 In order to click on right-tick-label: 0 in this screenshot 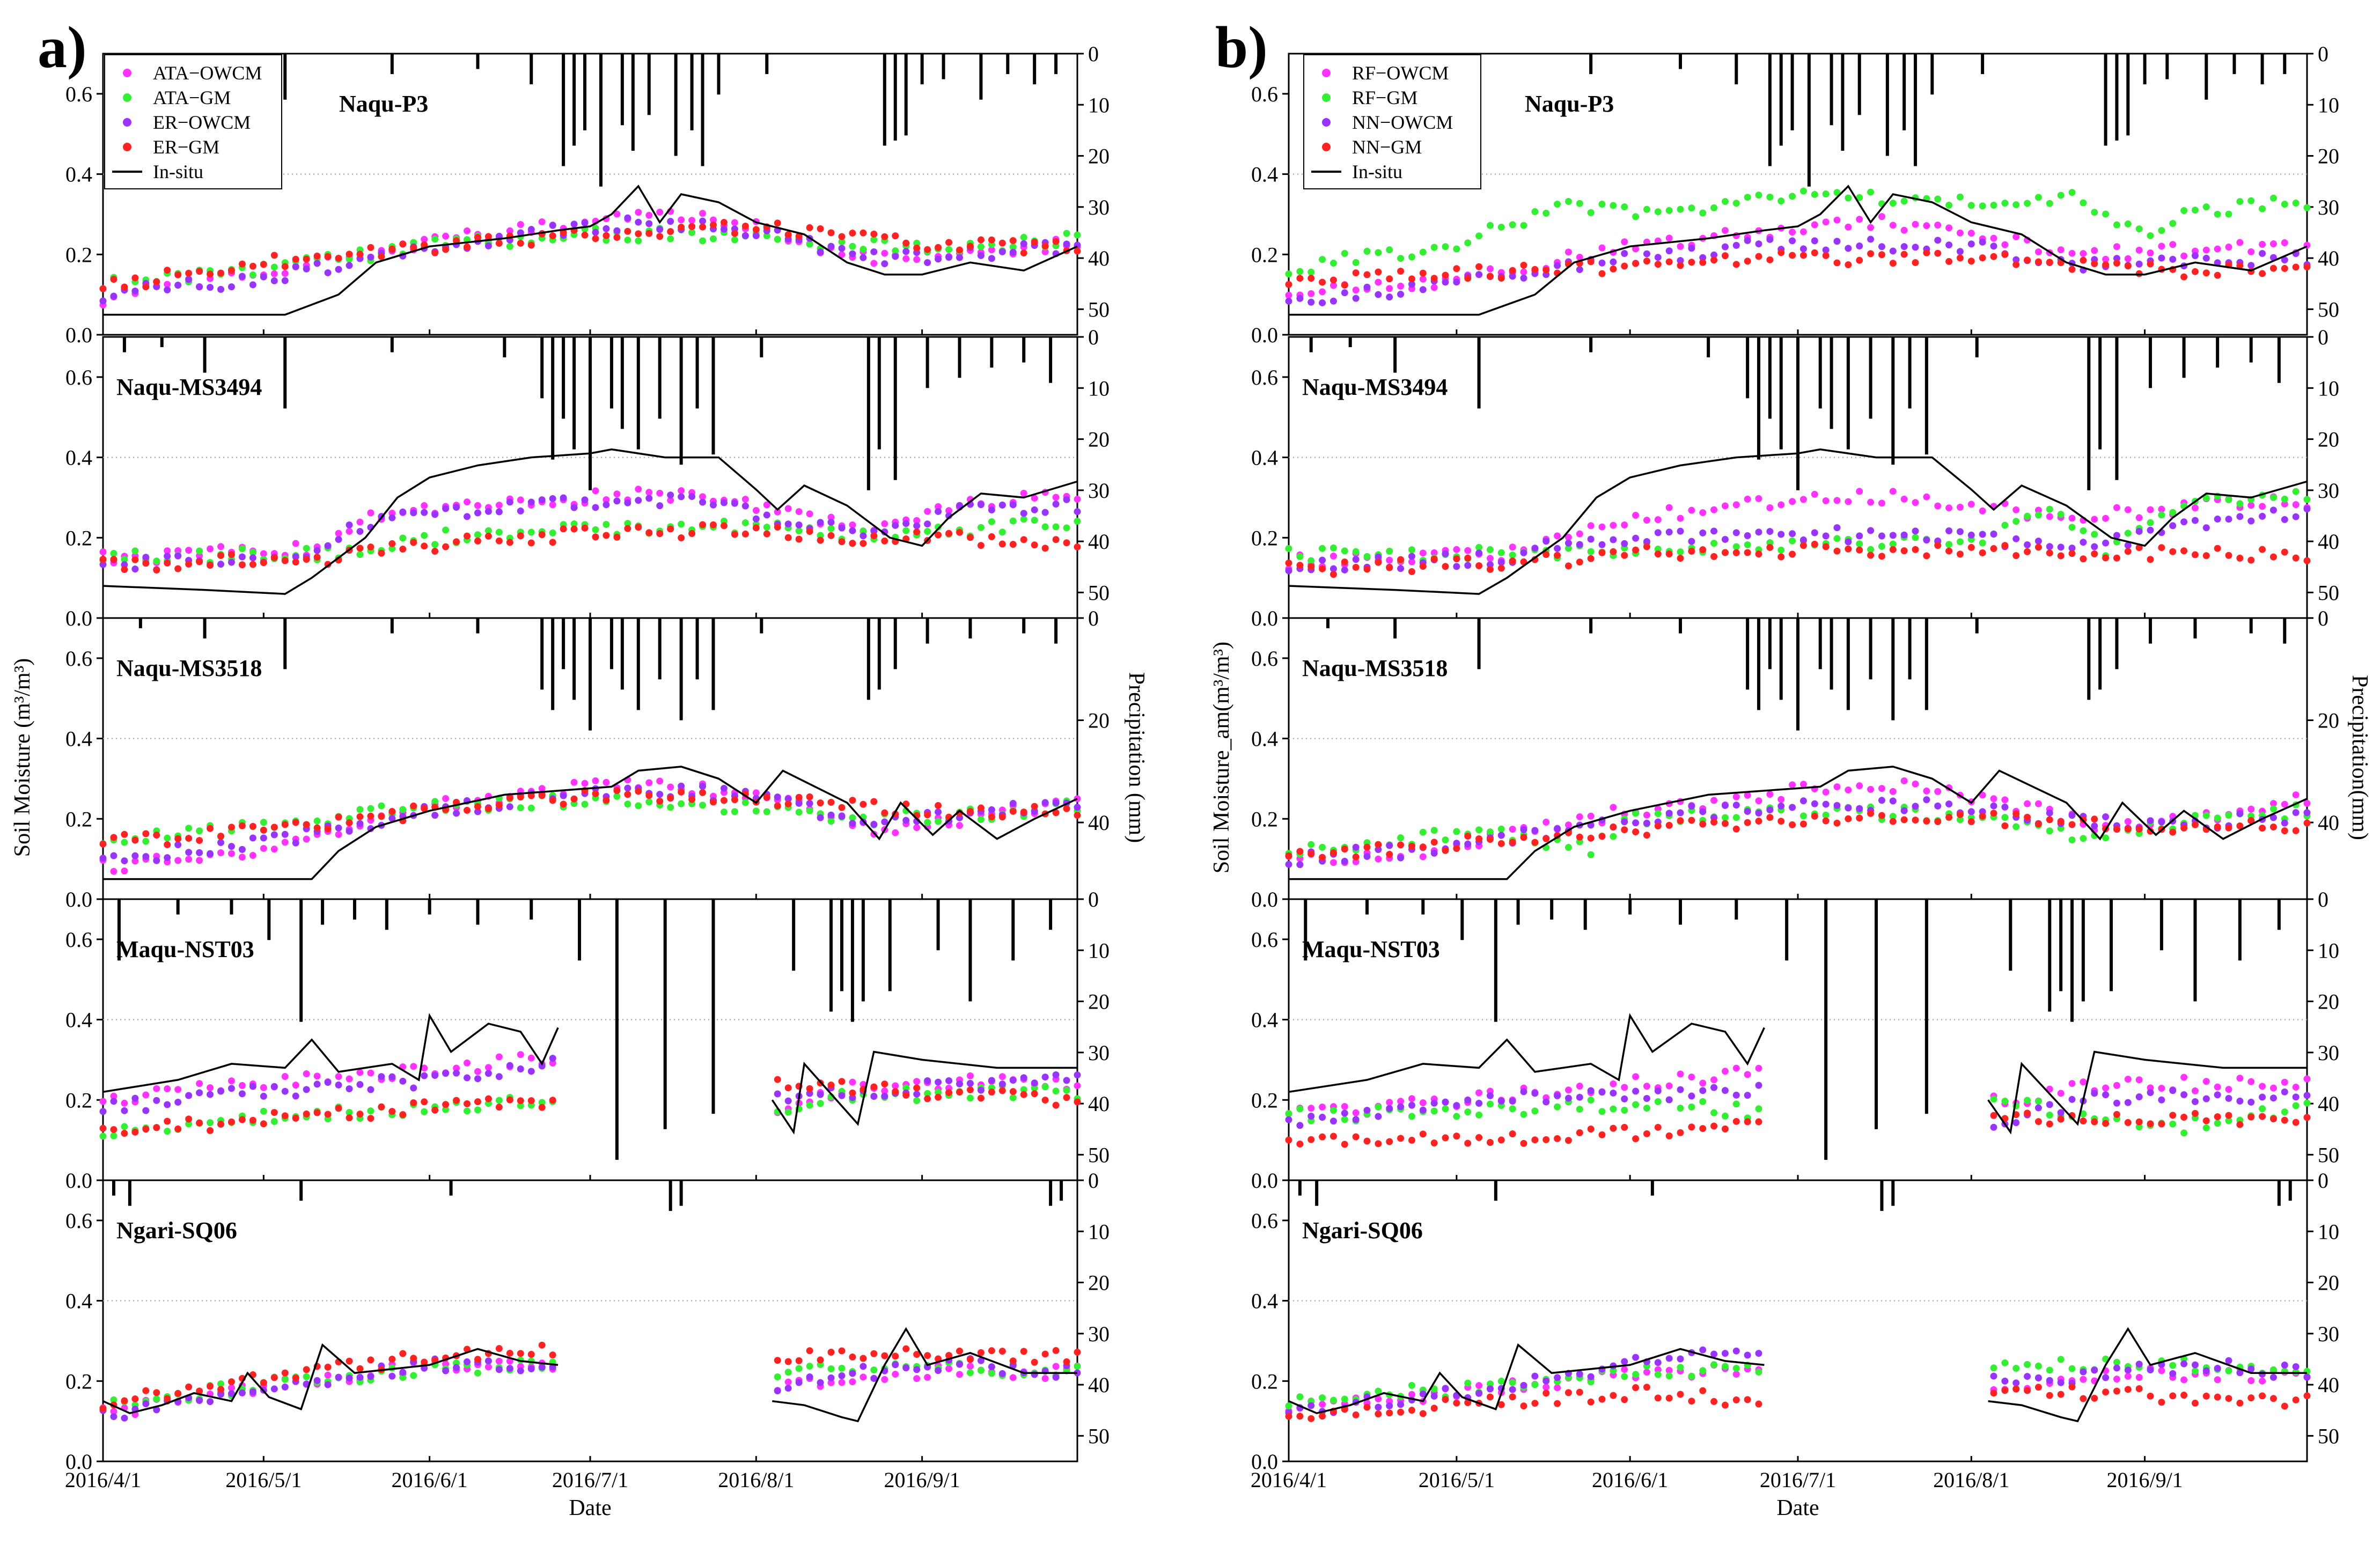, I will do `click(1093, 899)`.